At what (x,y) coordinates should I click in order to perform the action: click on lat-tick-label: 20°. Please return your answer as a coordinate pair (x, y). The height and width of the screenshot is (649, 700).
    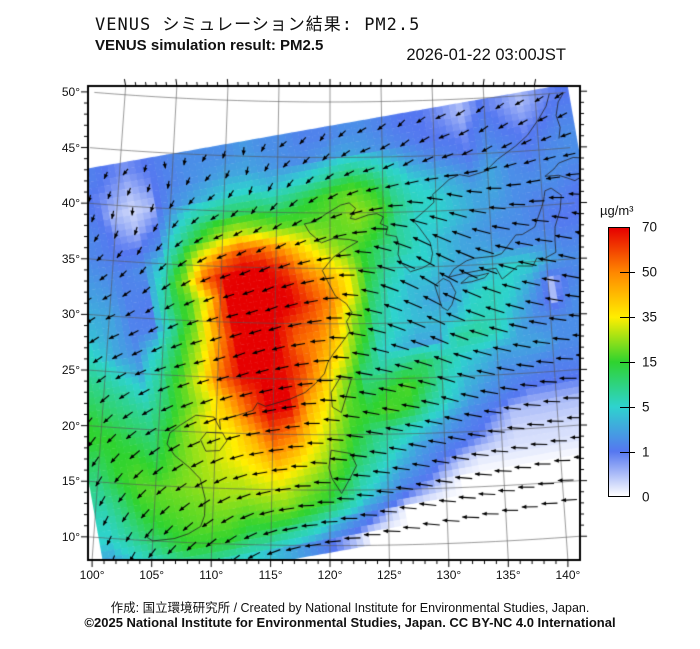
    Looking at the image, I should click on (70, 425).